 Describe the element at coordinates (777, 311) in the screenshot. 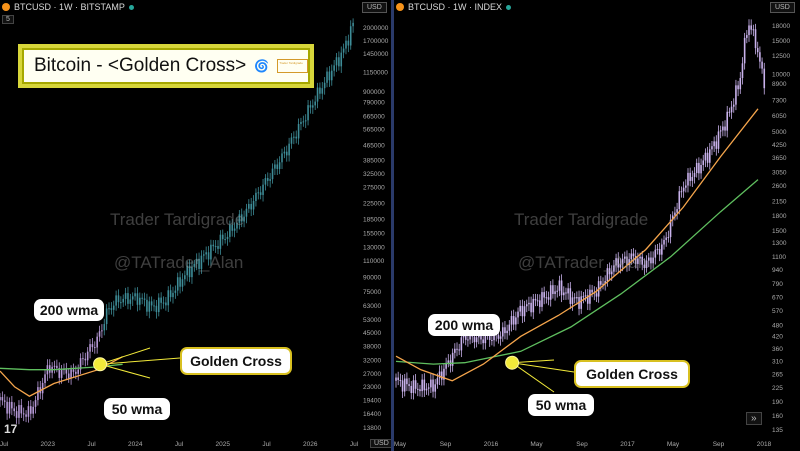

I see `y-tick-label: 570` at that location.